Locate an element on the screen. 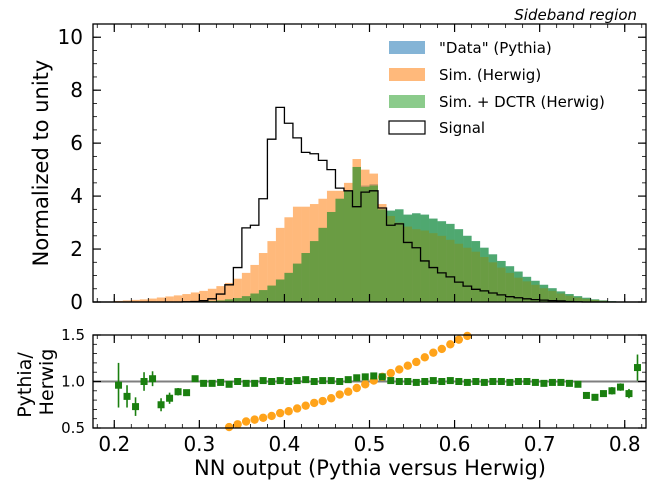 The width and height of the screenshot is (665, 485). x-tick-label-1: 0.3 is located at coordinates (199, 444).